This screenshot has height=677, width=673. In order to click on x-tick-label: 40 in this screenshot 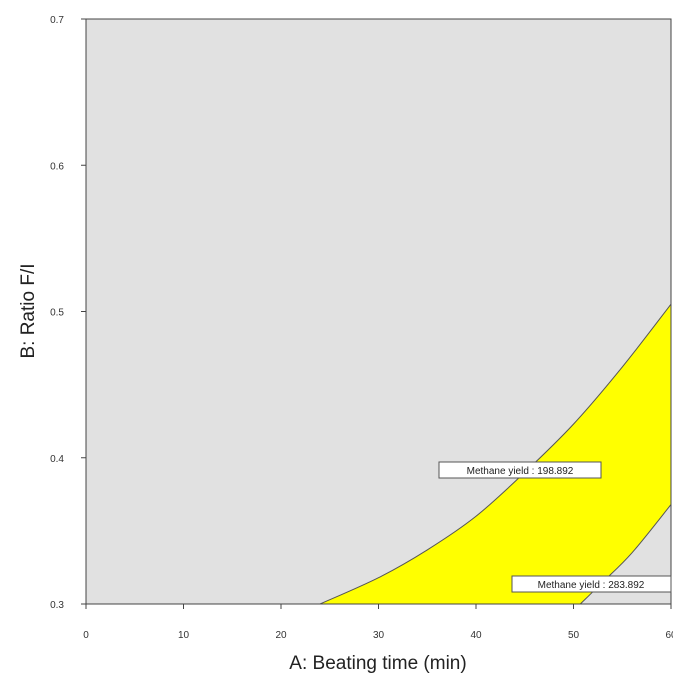, I will do `click(476, 635)`.